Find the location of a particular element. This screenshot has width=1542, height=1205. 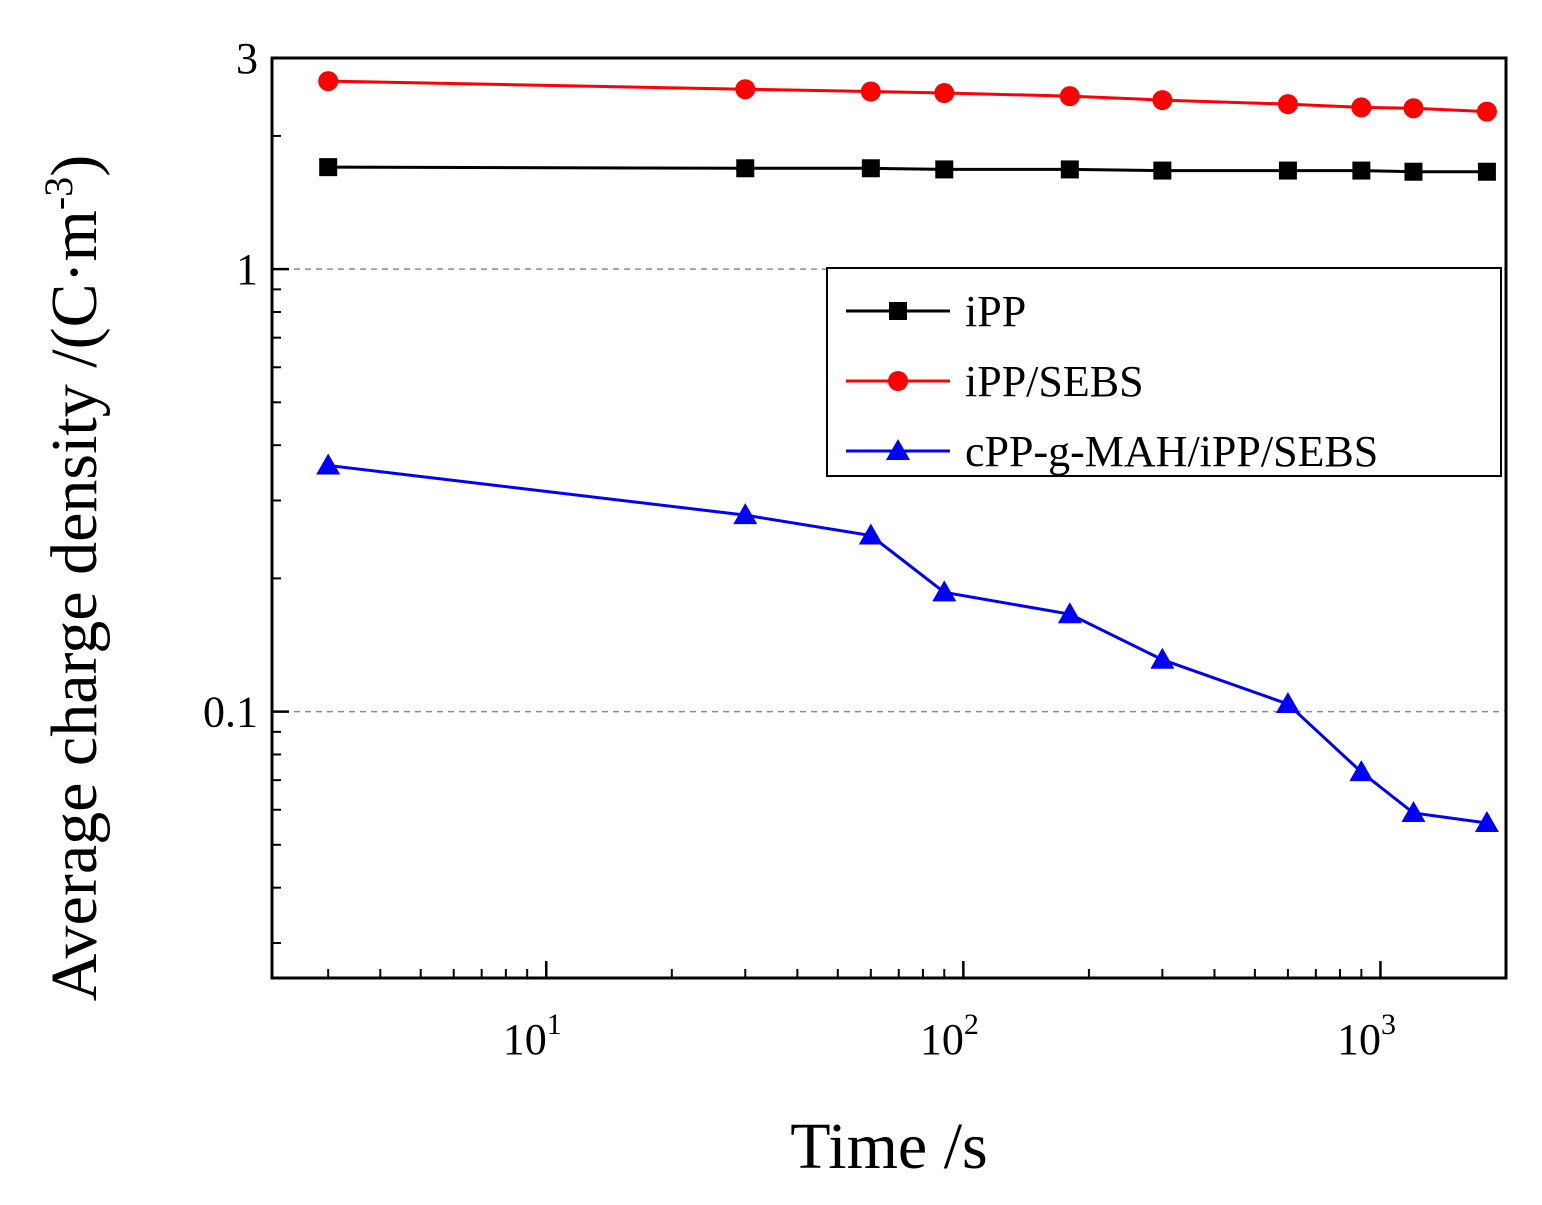

legend-label: cPP-g-MAH/iPP/SEBS is located at coordinates (1171, 451).